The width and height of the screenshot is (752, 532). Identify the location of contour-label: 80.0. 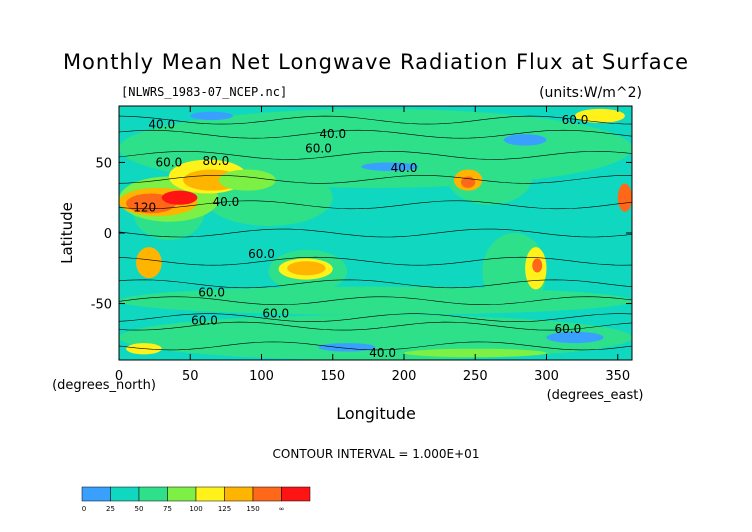
(216, 161).